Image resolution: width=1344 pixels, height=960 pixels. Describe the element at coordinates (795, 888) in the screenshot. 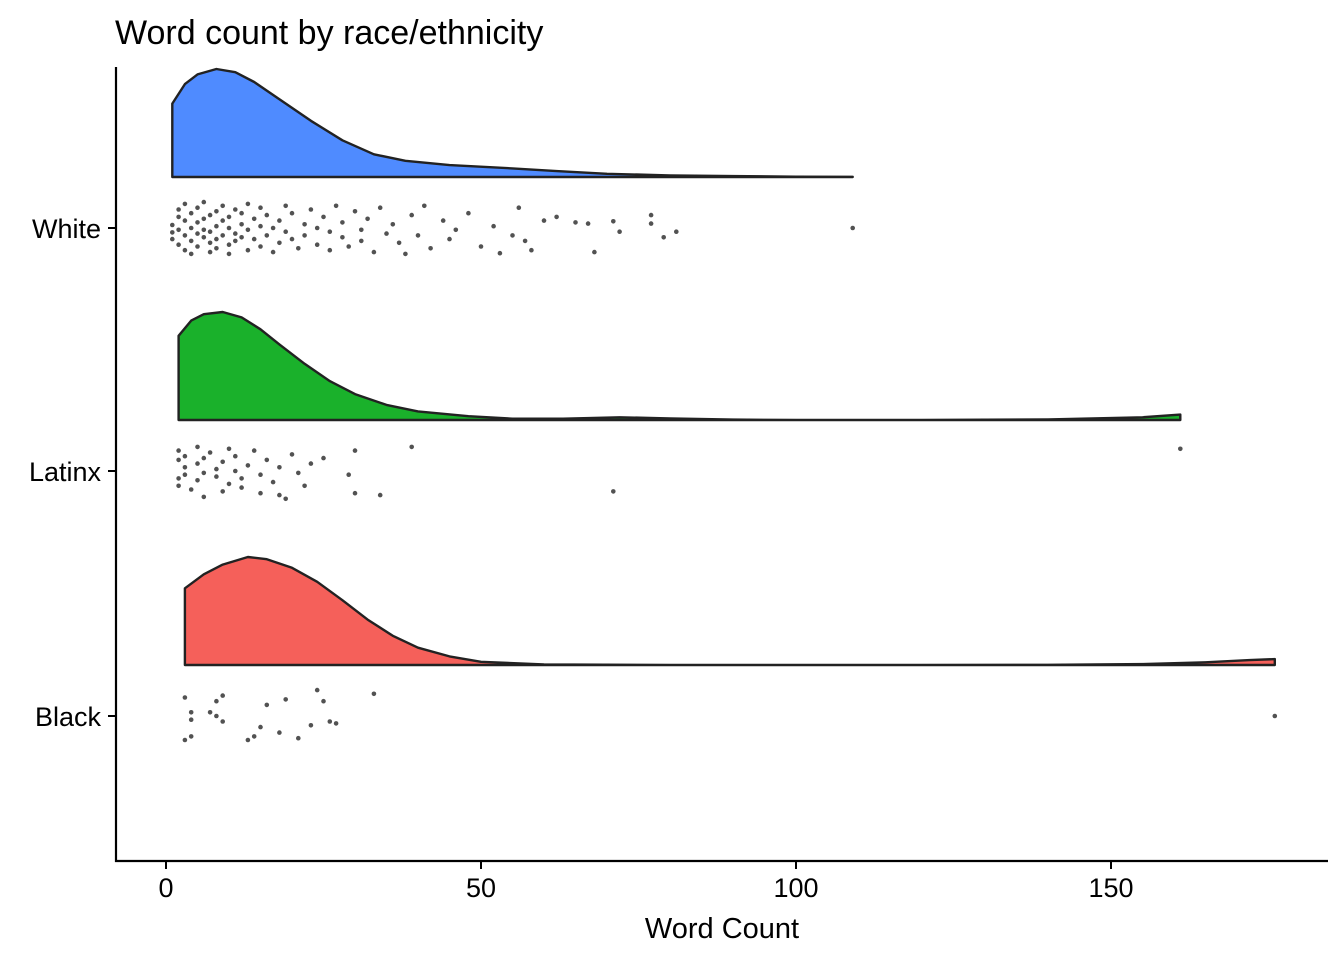

I see `x-tick-label-100: 100` at that location.